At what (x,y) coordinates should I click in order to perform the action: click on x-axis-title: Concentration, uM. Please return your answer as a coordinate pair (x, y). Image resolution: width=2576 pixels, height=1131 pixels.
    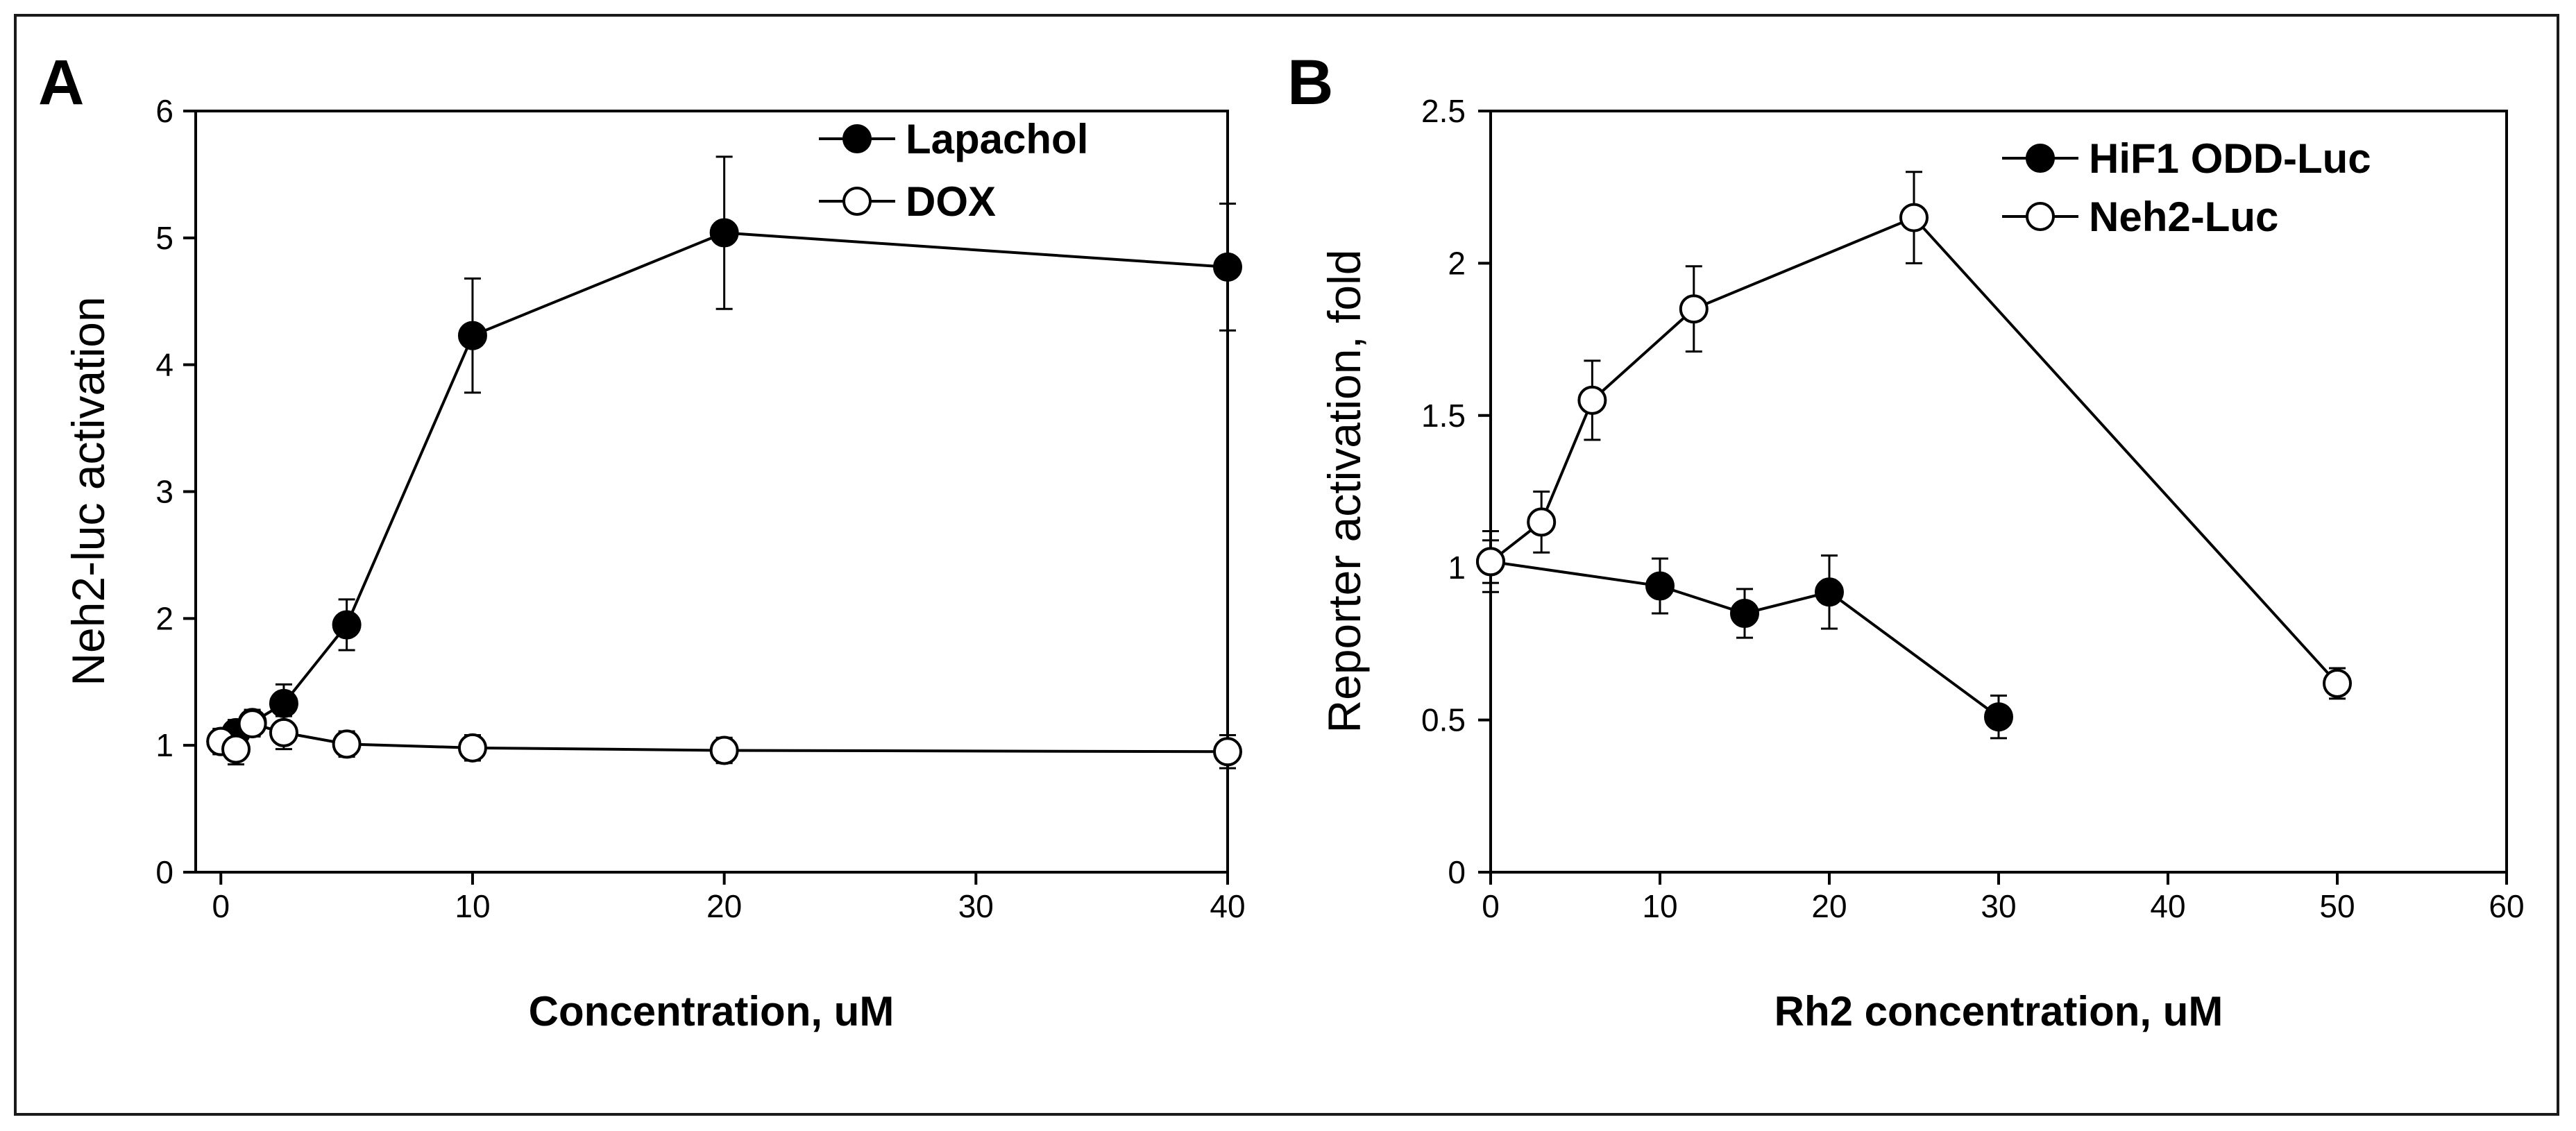
    Looking at the image, I should click on (712, 1011).